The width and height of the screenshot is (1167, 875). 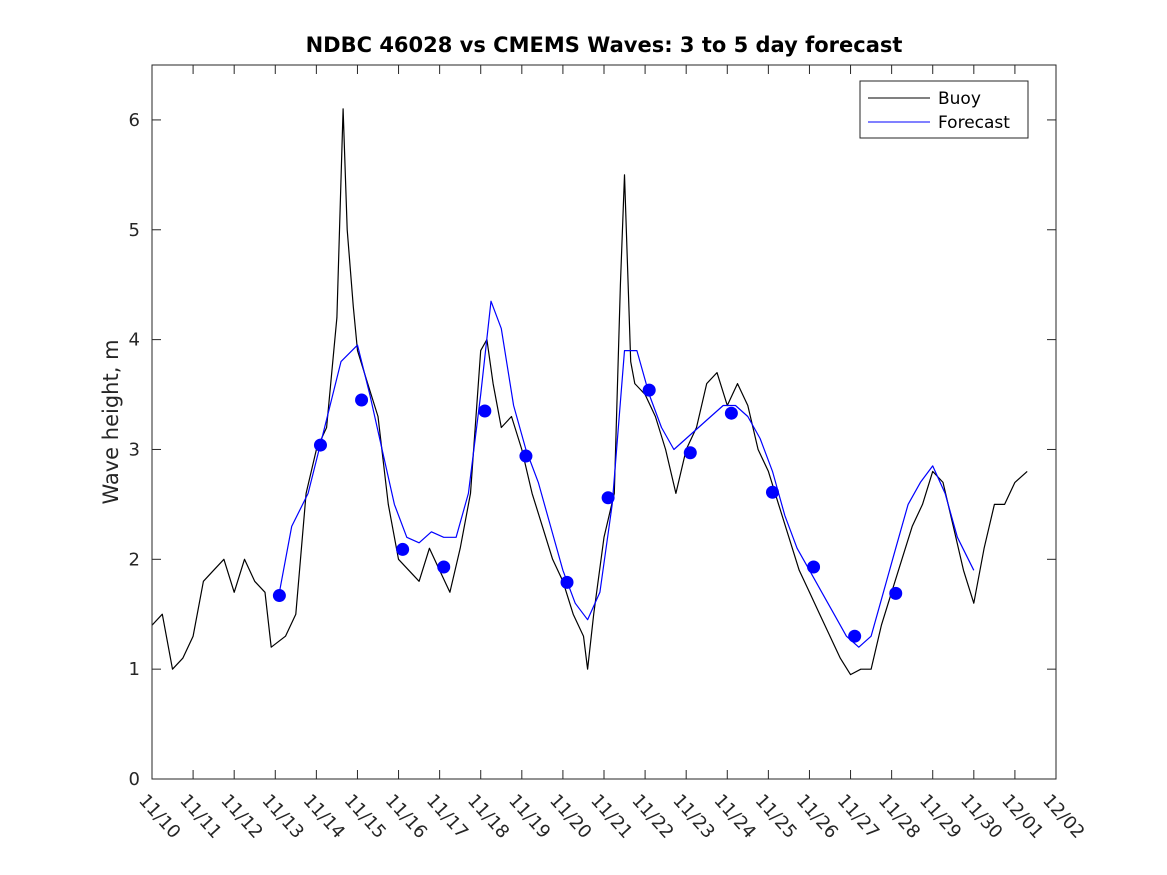 I want to click on y-axis-label: Wave height, m, so click(x=111, y=421).